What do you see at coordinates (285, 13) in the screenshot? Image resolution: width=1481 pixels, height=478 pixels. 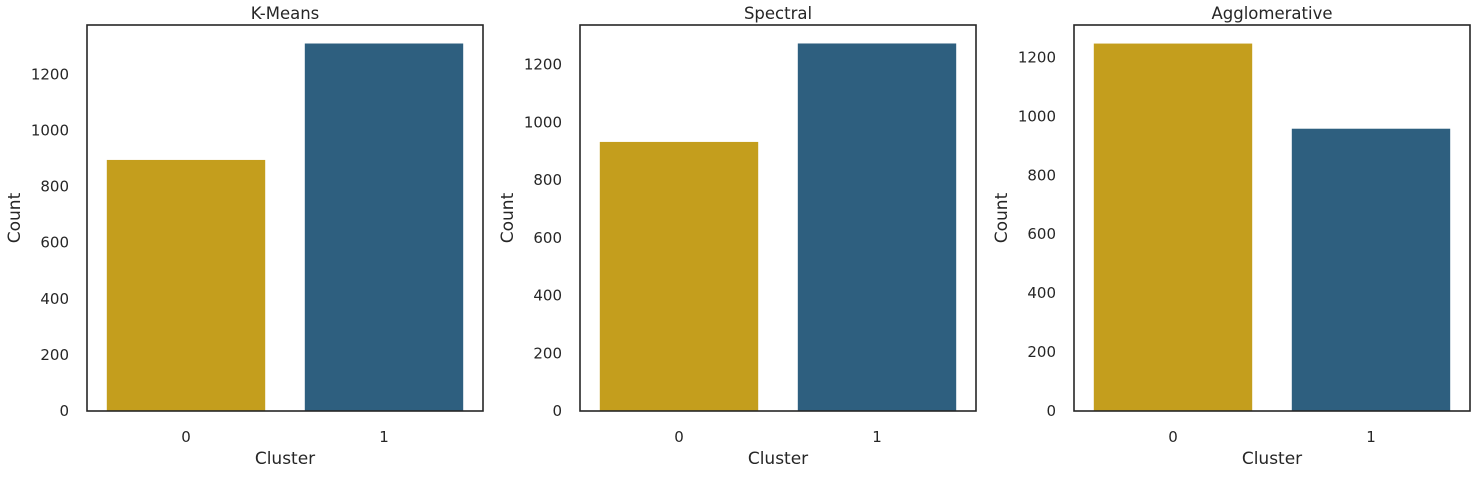 I see `chart-title: K-Means` at bounding box center [285, 13].